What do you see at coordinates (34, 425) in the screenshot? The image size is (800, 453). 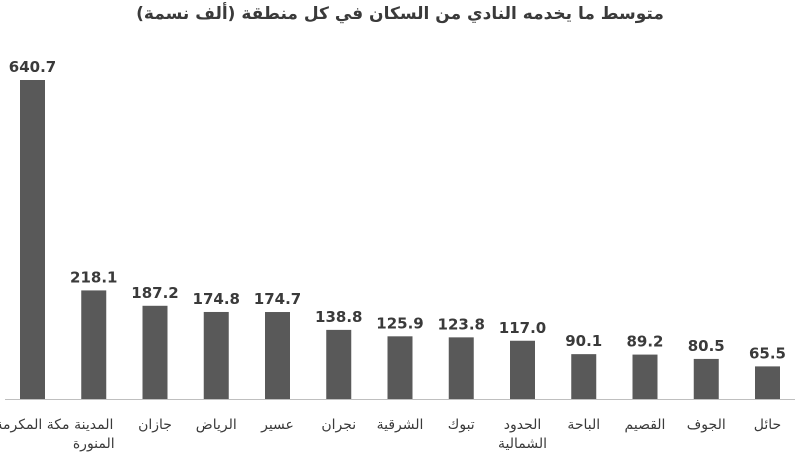 I see `category-label: مكة المكرمة` at bounding box center [34, 425].